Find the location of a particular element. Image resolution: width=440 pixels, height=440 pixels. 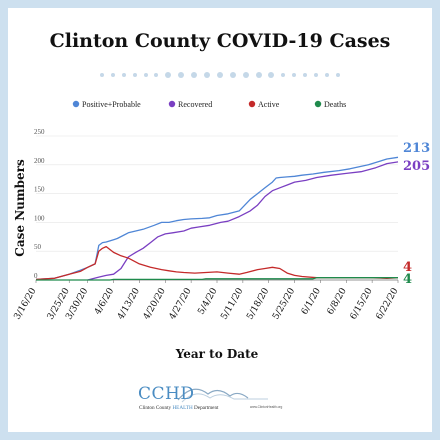

x-tick-label: 4/13/20 is located at coordinates (129, 303).